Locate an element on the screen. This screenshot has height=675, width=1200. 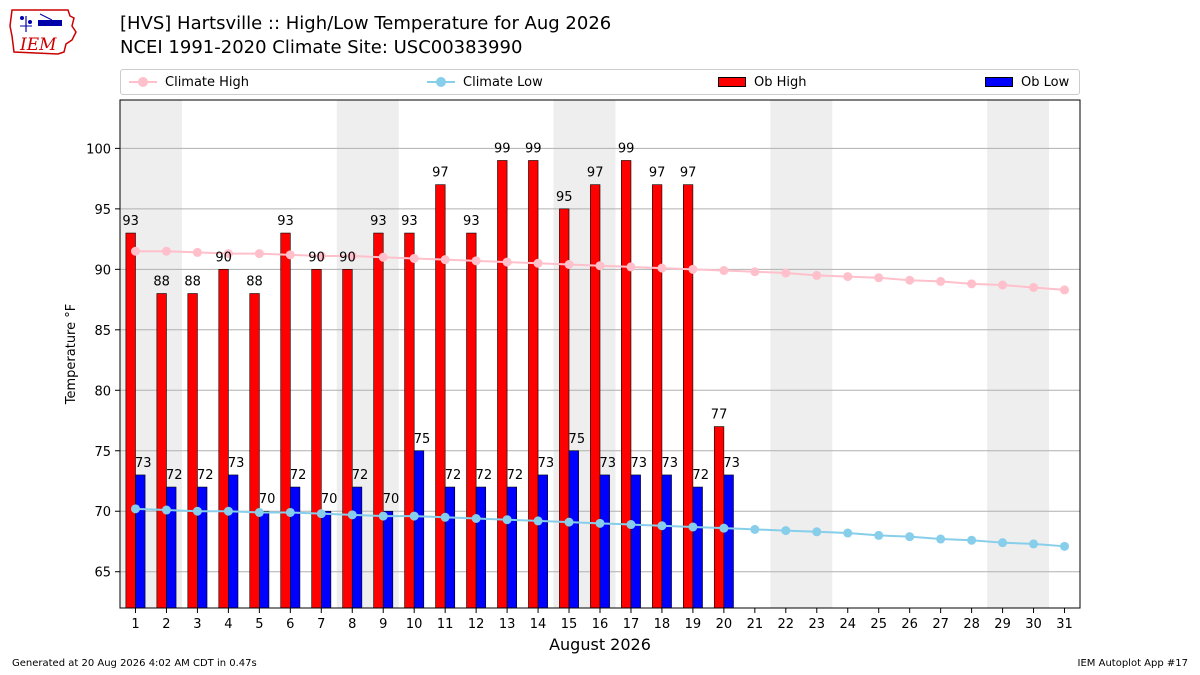
app-credit: IEM Autoplot App #17 is located at coordinates (1132, 663).